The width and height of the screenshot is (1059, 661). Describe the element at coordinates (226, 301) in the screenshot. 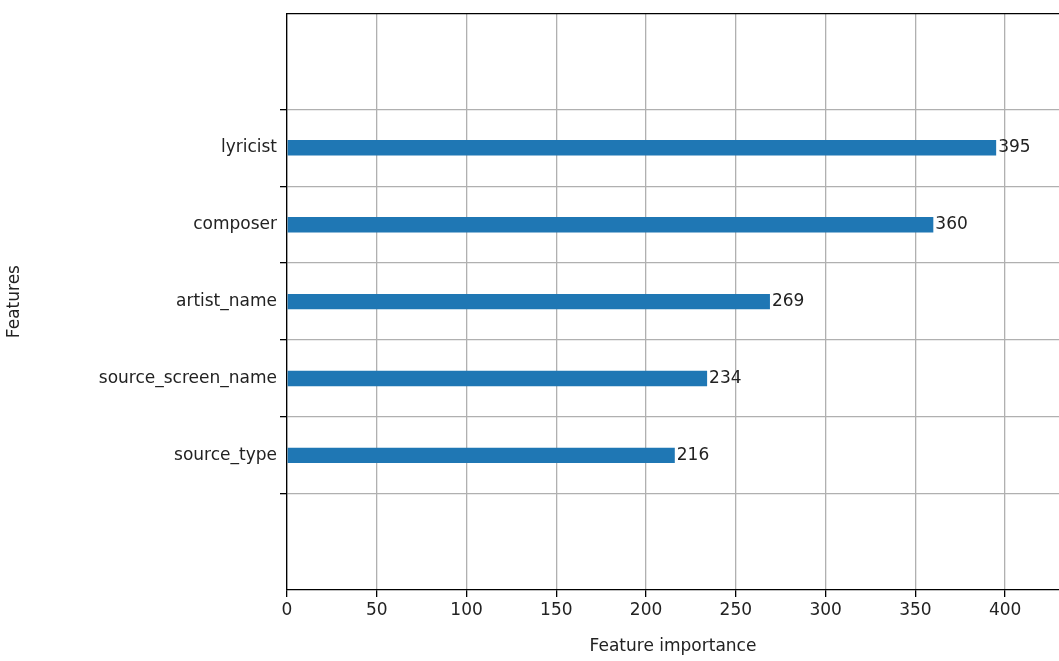

I see `y-tick-label: artist_name` at that location.